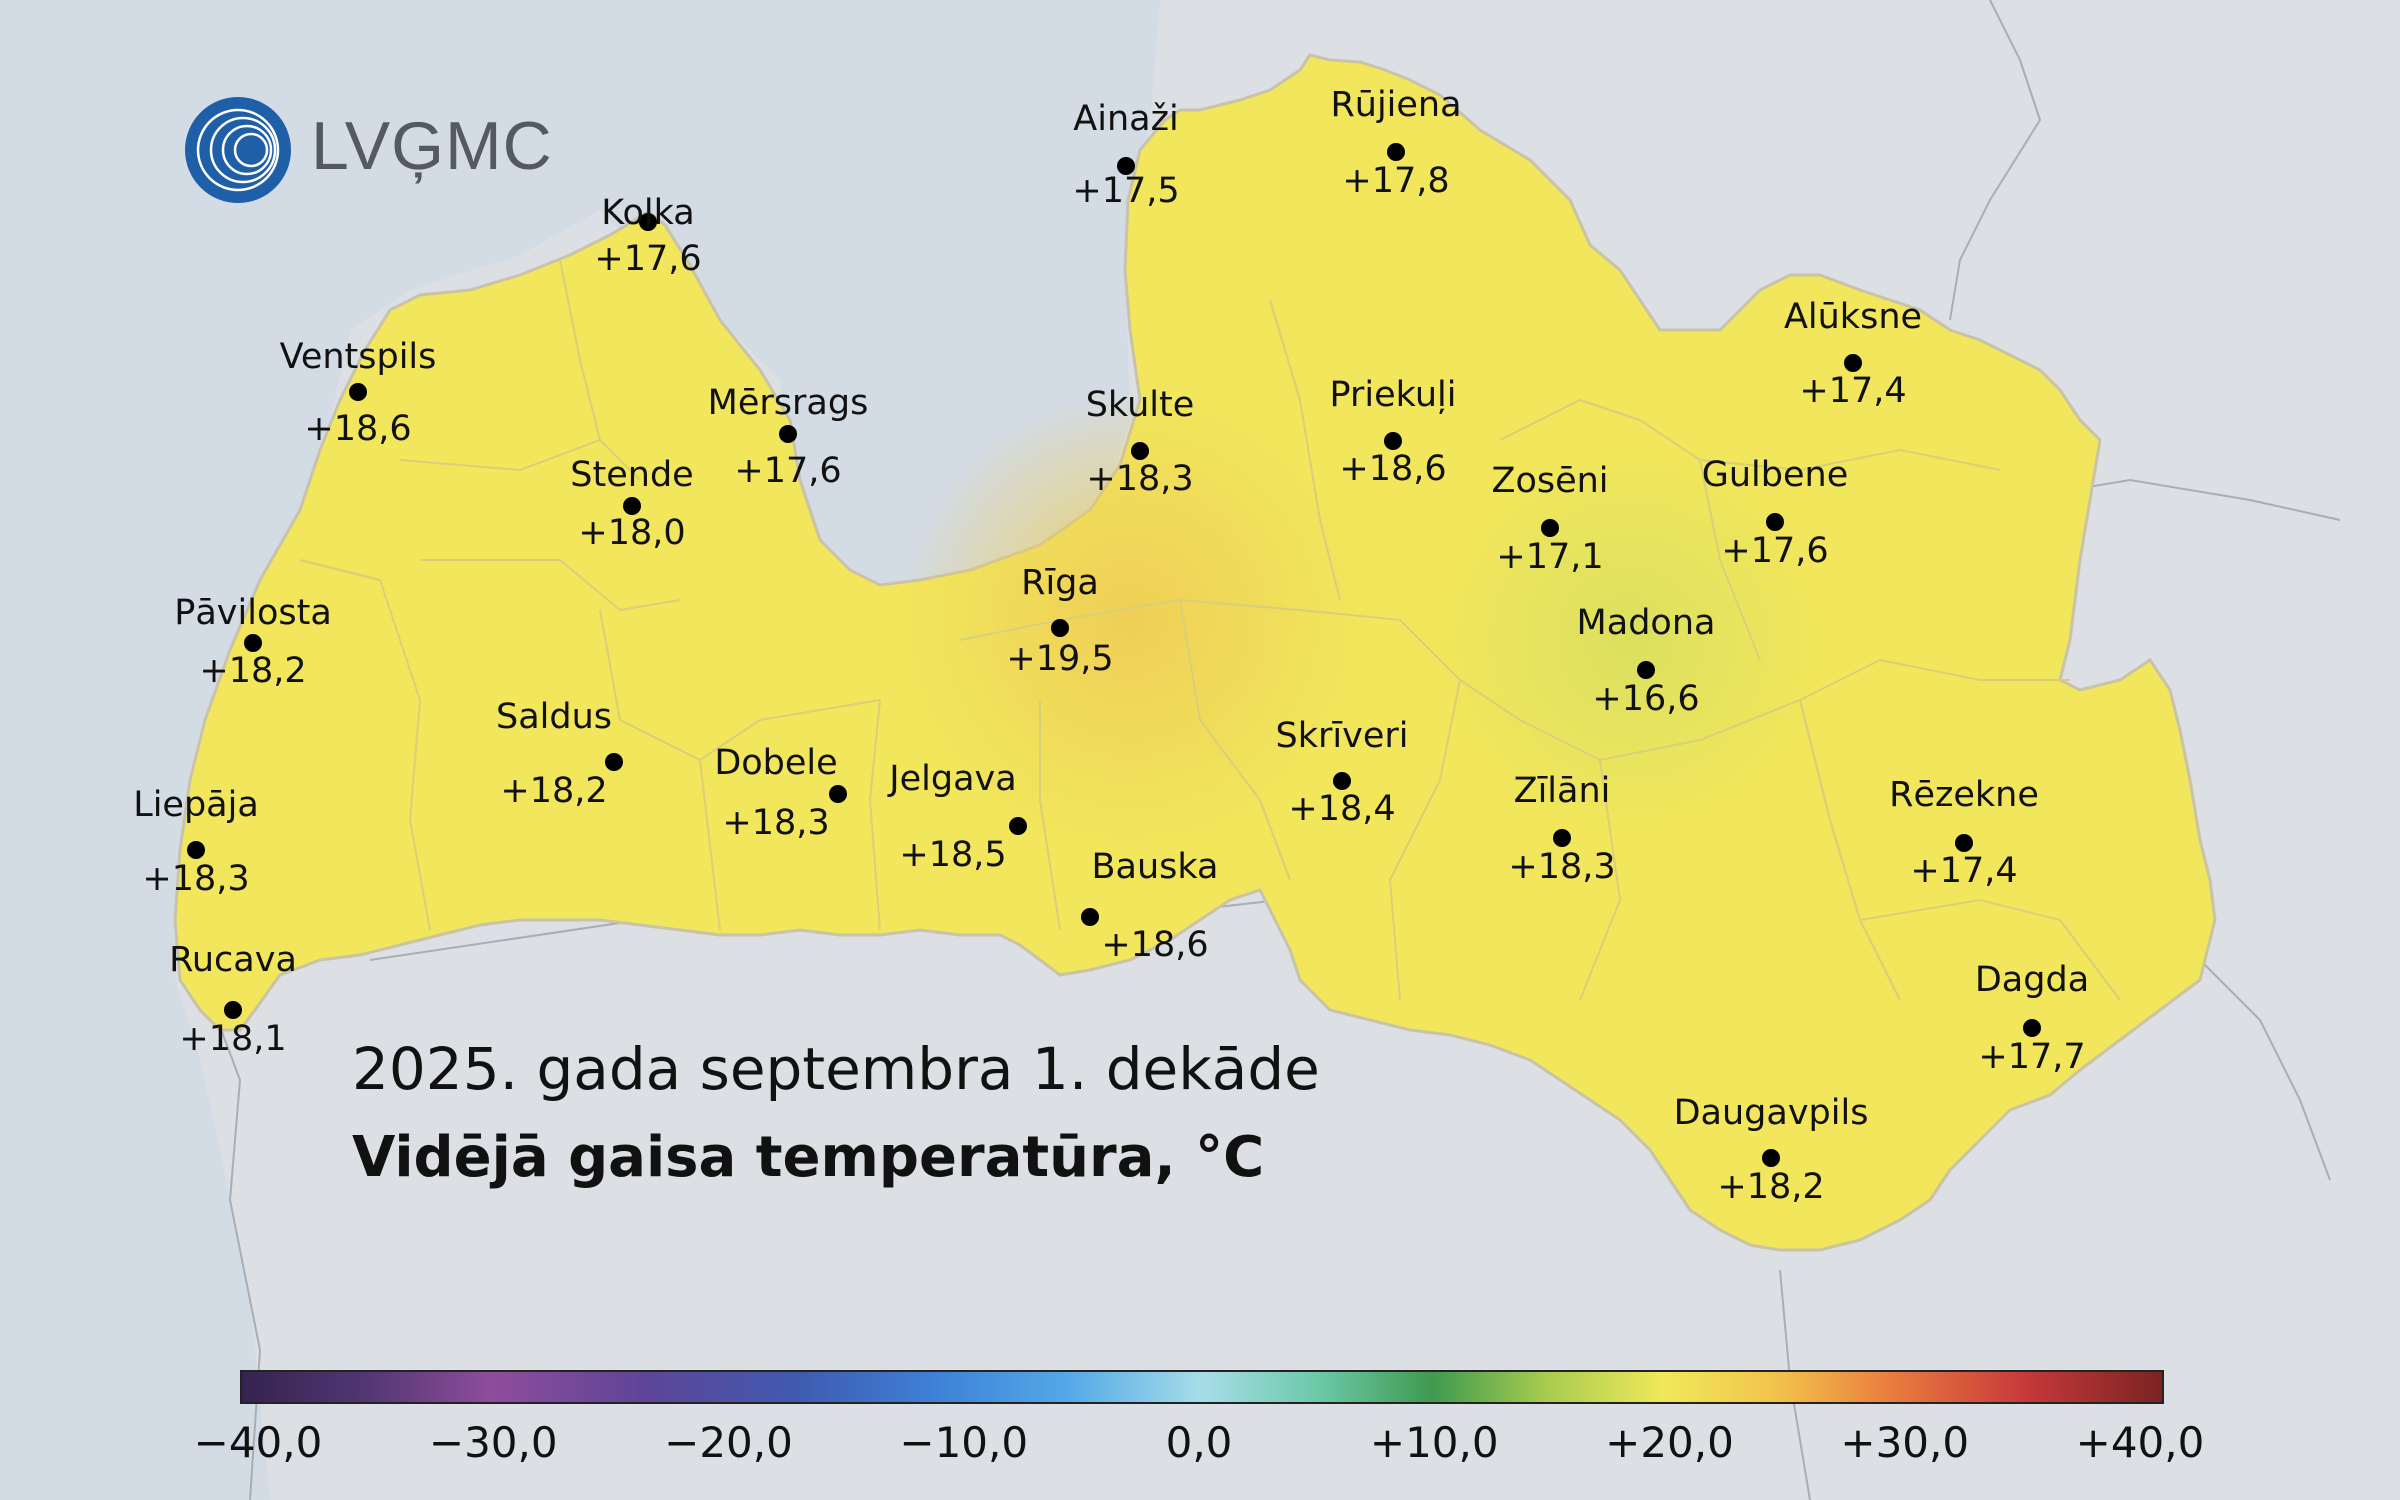 The height and width of the screenshot is (1500, 2400). Describe the element at coordinates (1964, 795) in the screenshot. I see `station-name: Rēzekne` at that location.